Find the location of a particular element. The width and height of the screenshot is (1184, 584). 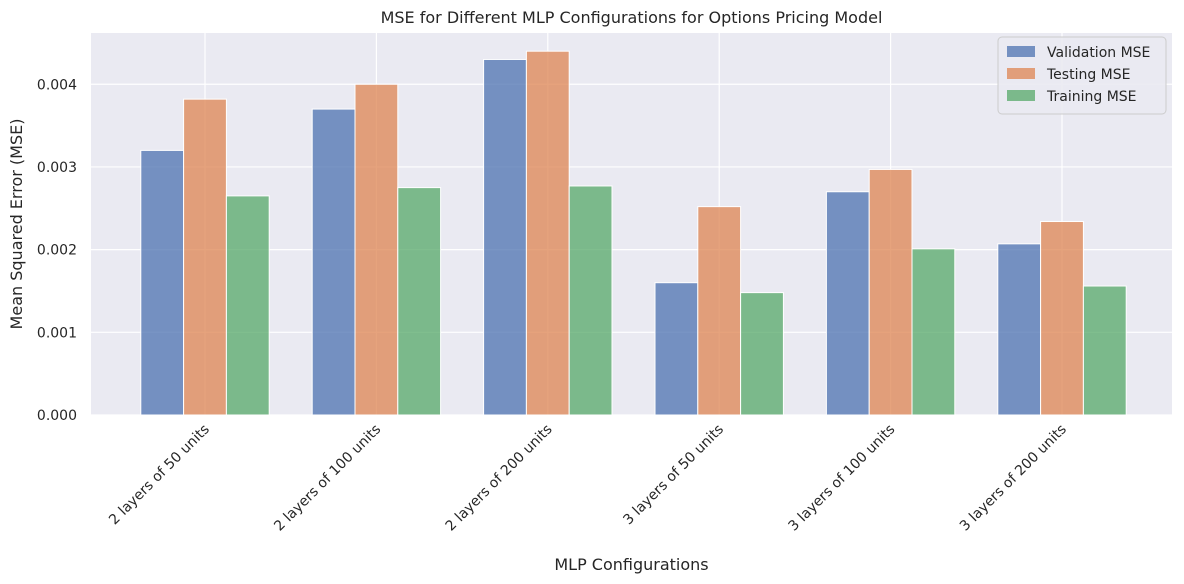

bar-s2-c3 is located at coordinates (762, 354).